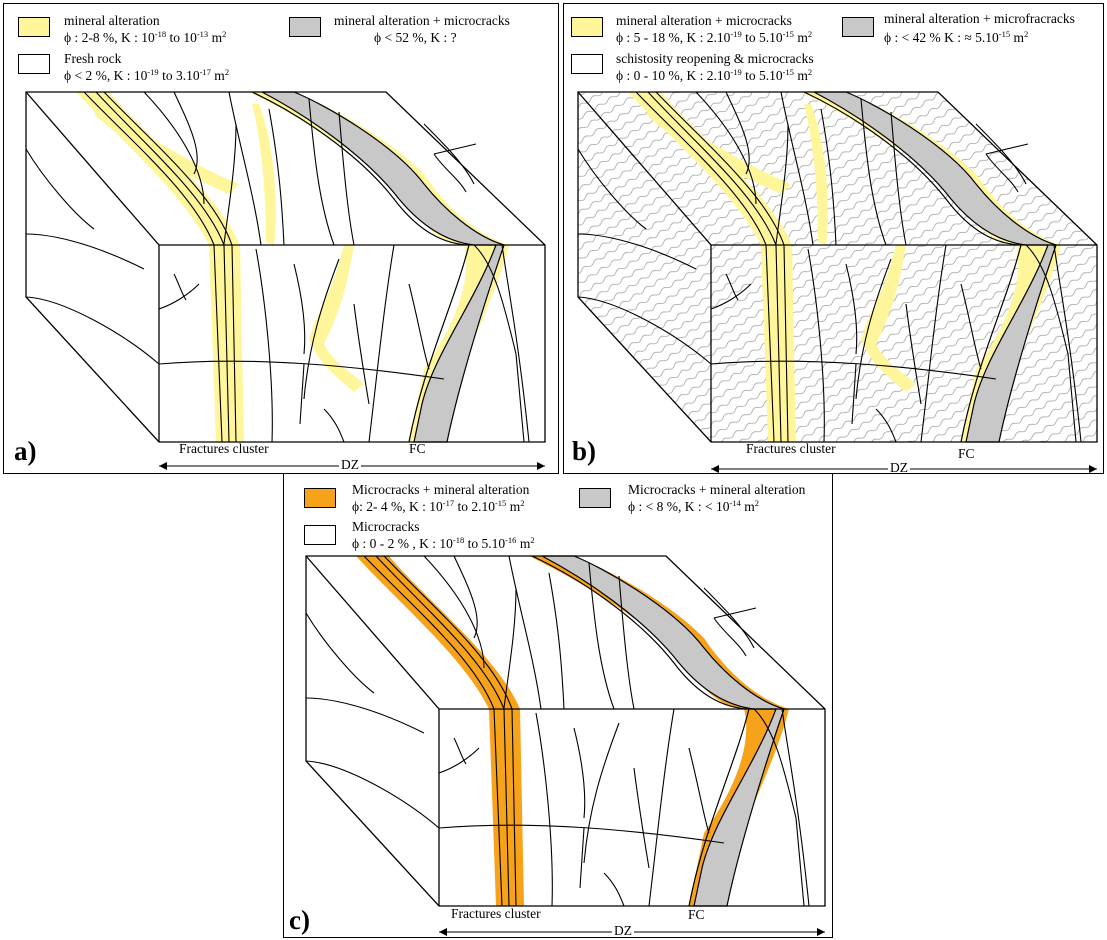 This screenshot has width=1107, height=940. Describe the element at coordinates (443, 543) in the screenshot. I see `legend-detail: ϕ : 0 - 2 % , K : 10-18 to 5.10-16 m2` at that location.